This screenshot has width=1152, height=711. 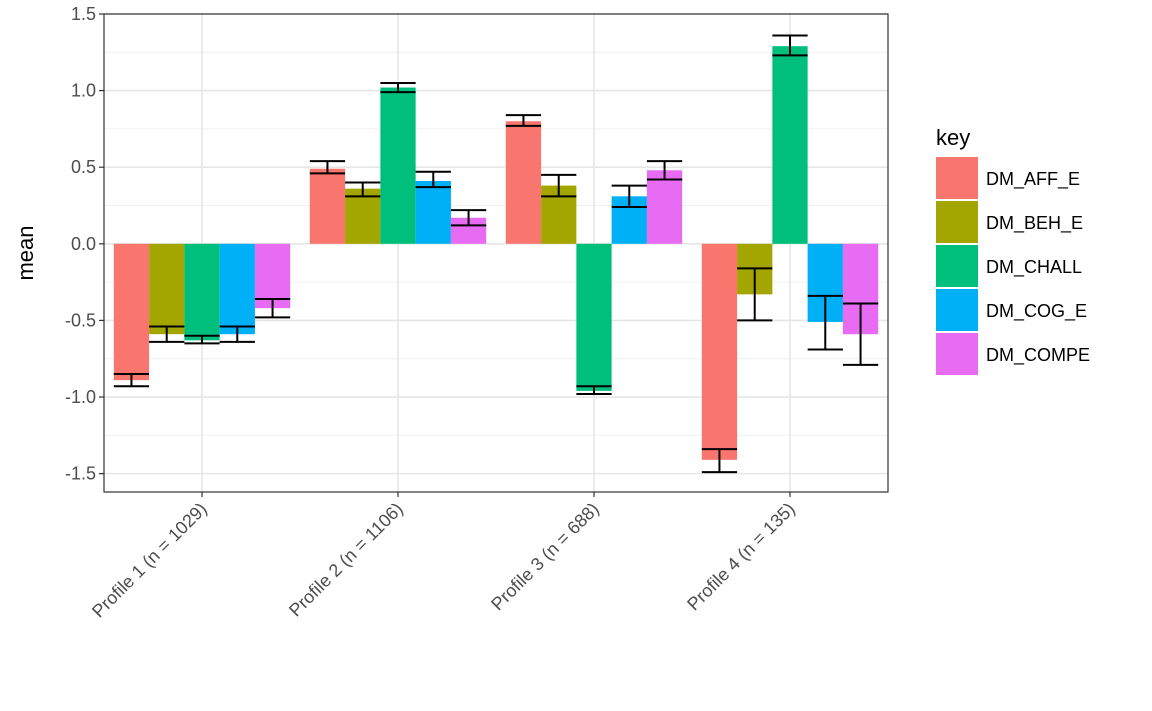 I want to click on legend-item: DM_COG_E, so click(x=1011, y=310).